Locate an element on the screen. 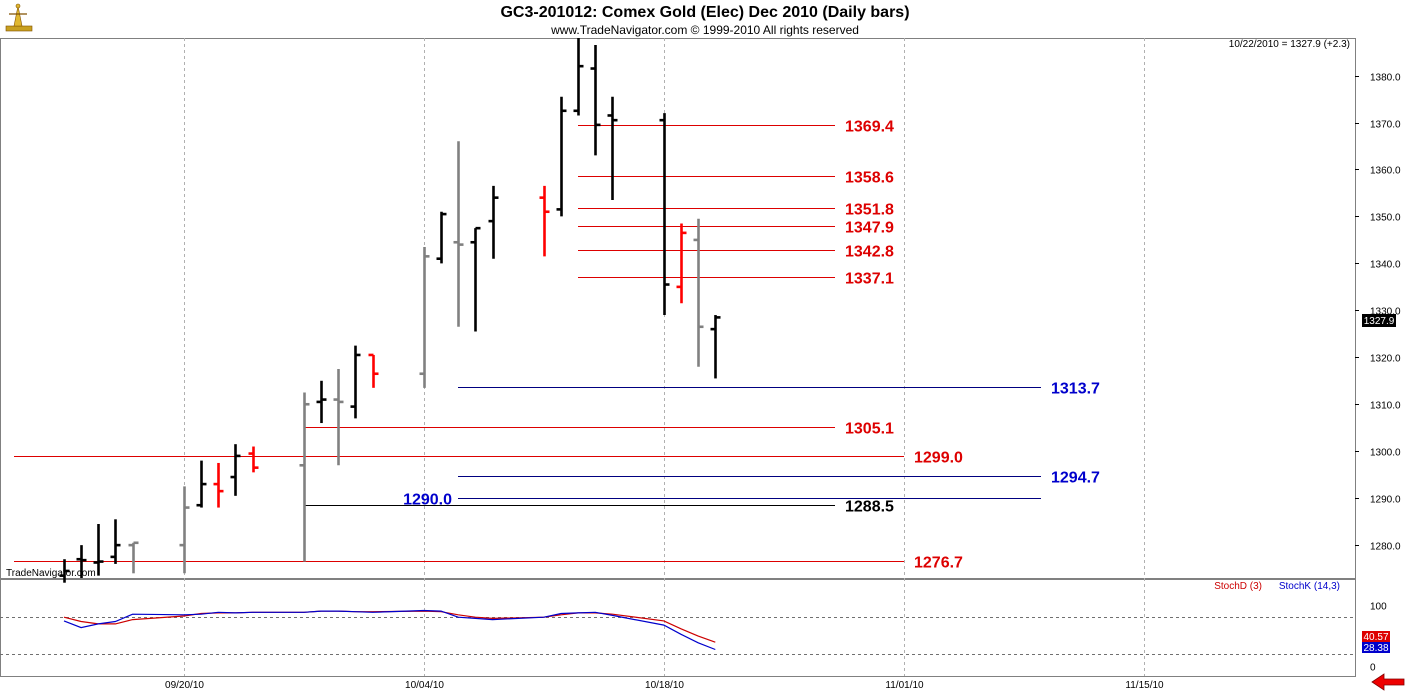 This screenshot has height=692, width=1410. level-label: 1342.8 is located at coordinates (869, 252).